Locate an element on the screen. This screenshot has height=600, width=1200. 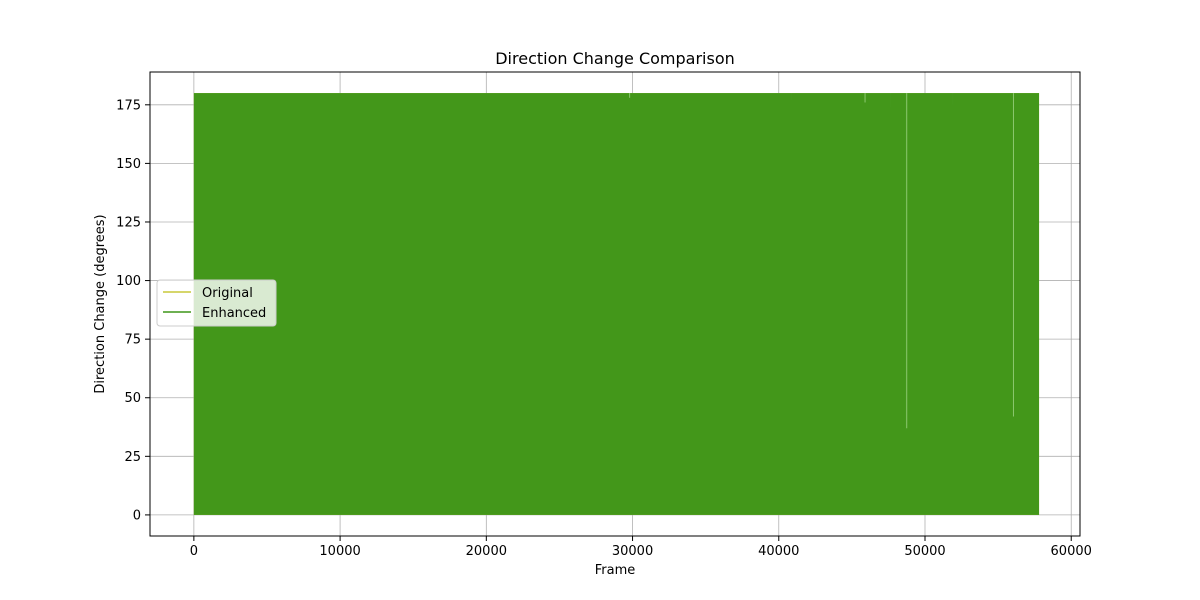
y-tick-label: 125 is located at coordinates (128, 222).